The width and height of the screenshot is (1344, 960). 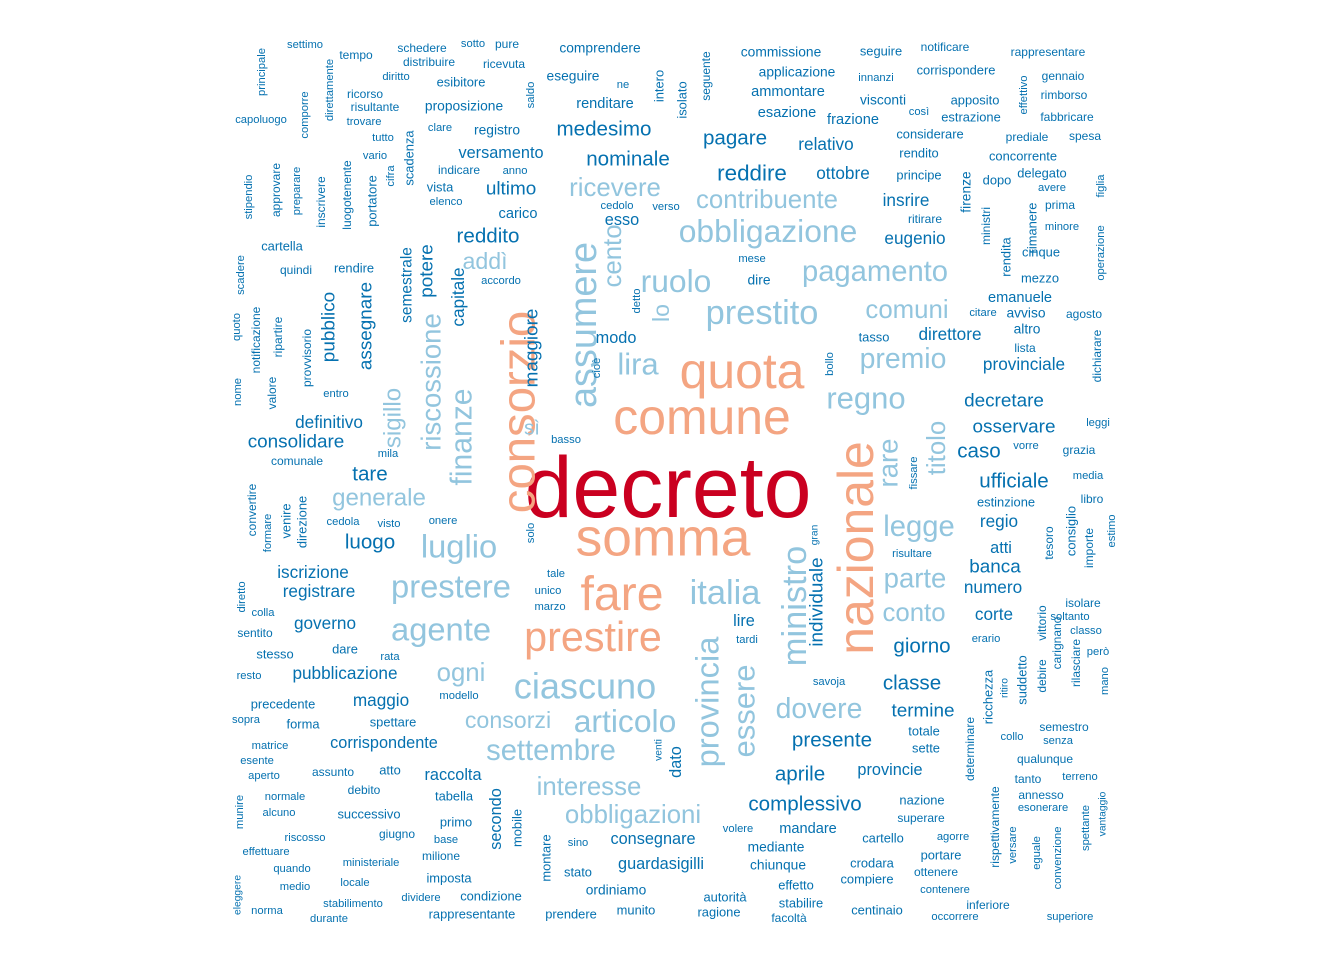 I want to click on word-lira: lira, so click(x=638, y=364).